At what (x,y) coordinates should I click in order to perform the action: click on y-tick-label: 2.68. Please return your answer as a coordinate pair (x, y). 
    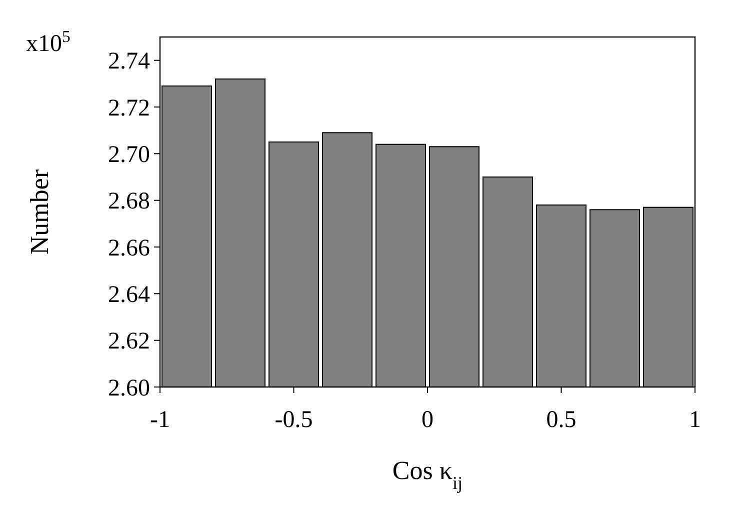
    Looking at the image, I should click on (129, 201).